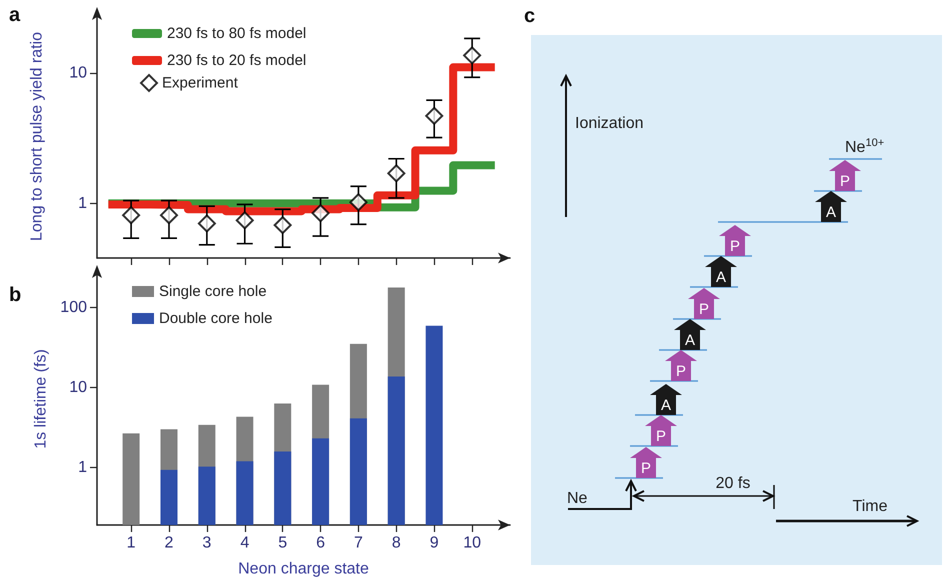  Describe the element at coordinates (169, 543) in the screenshot. I see `x-tick-label: 2` at that location.